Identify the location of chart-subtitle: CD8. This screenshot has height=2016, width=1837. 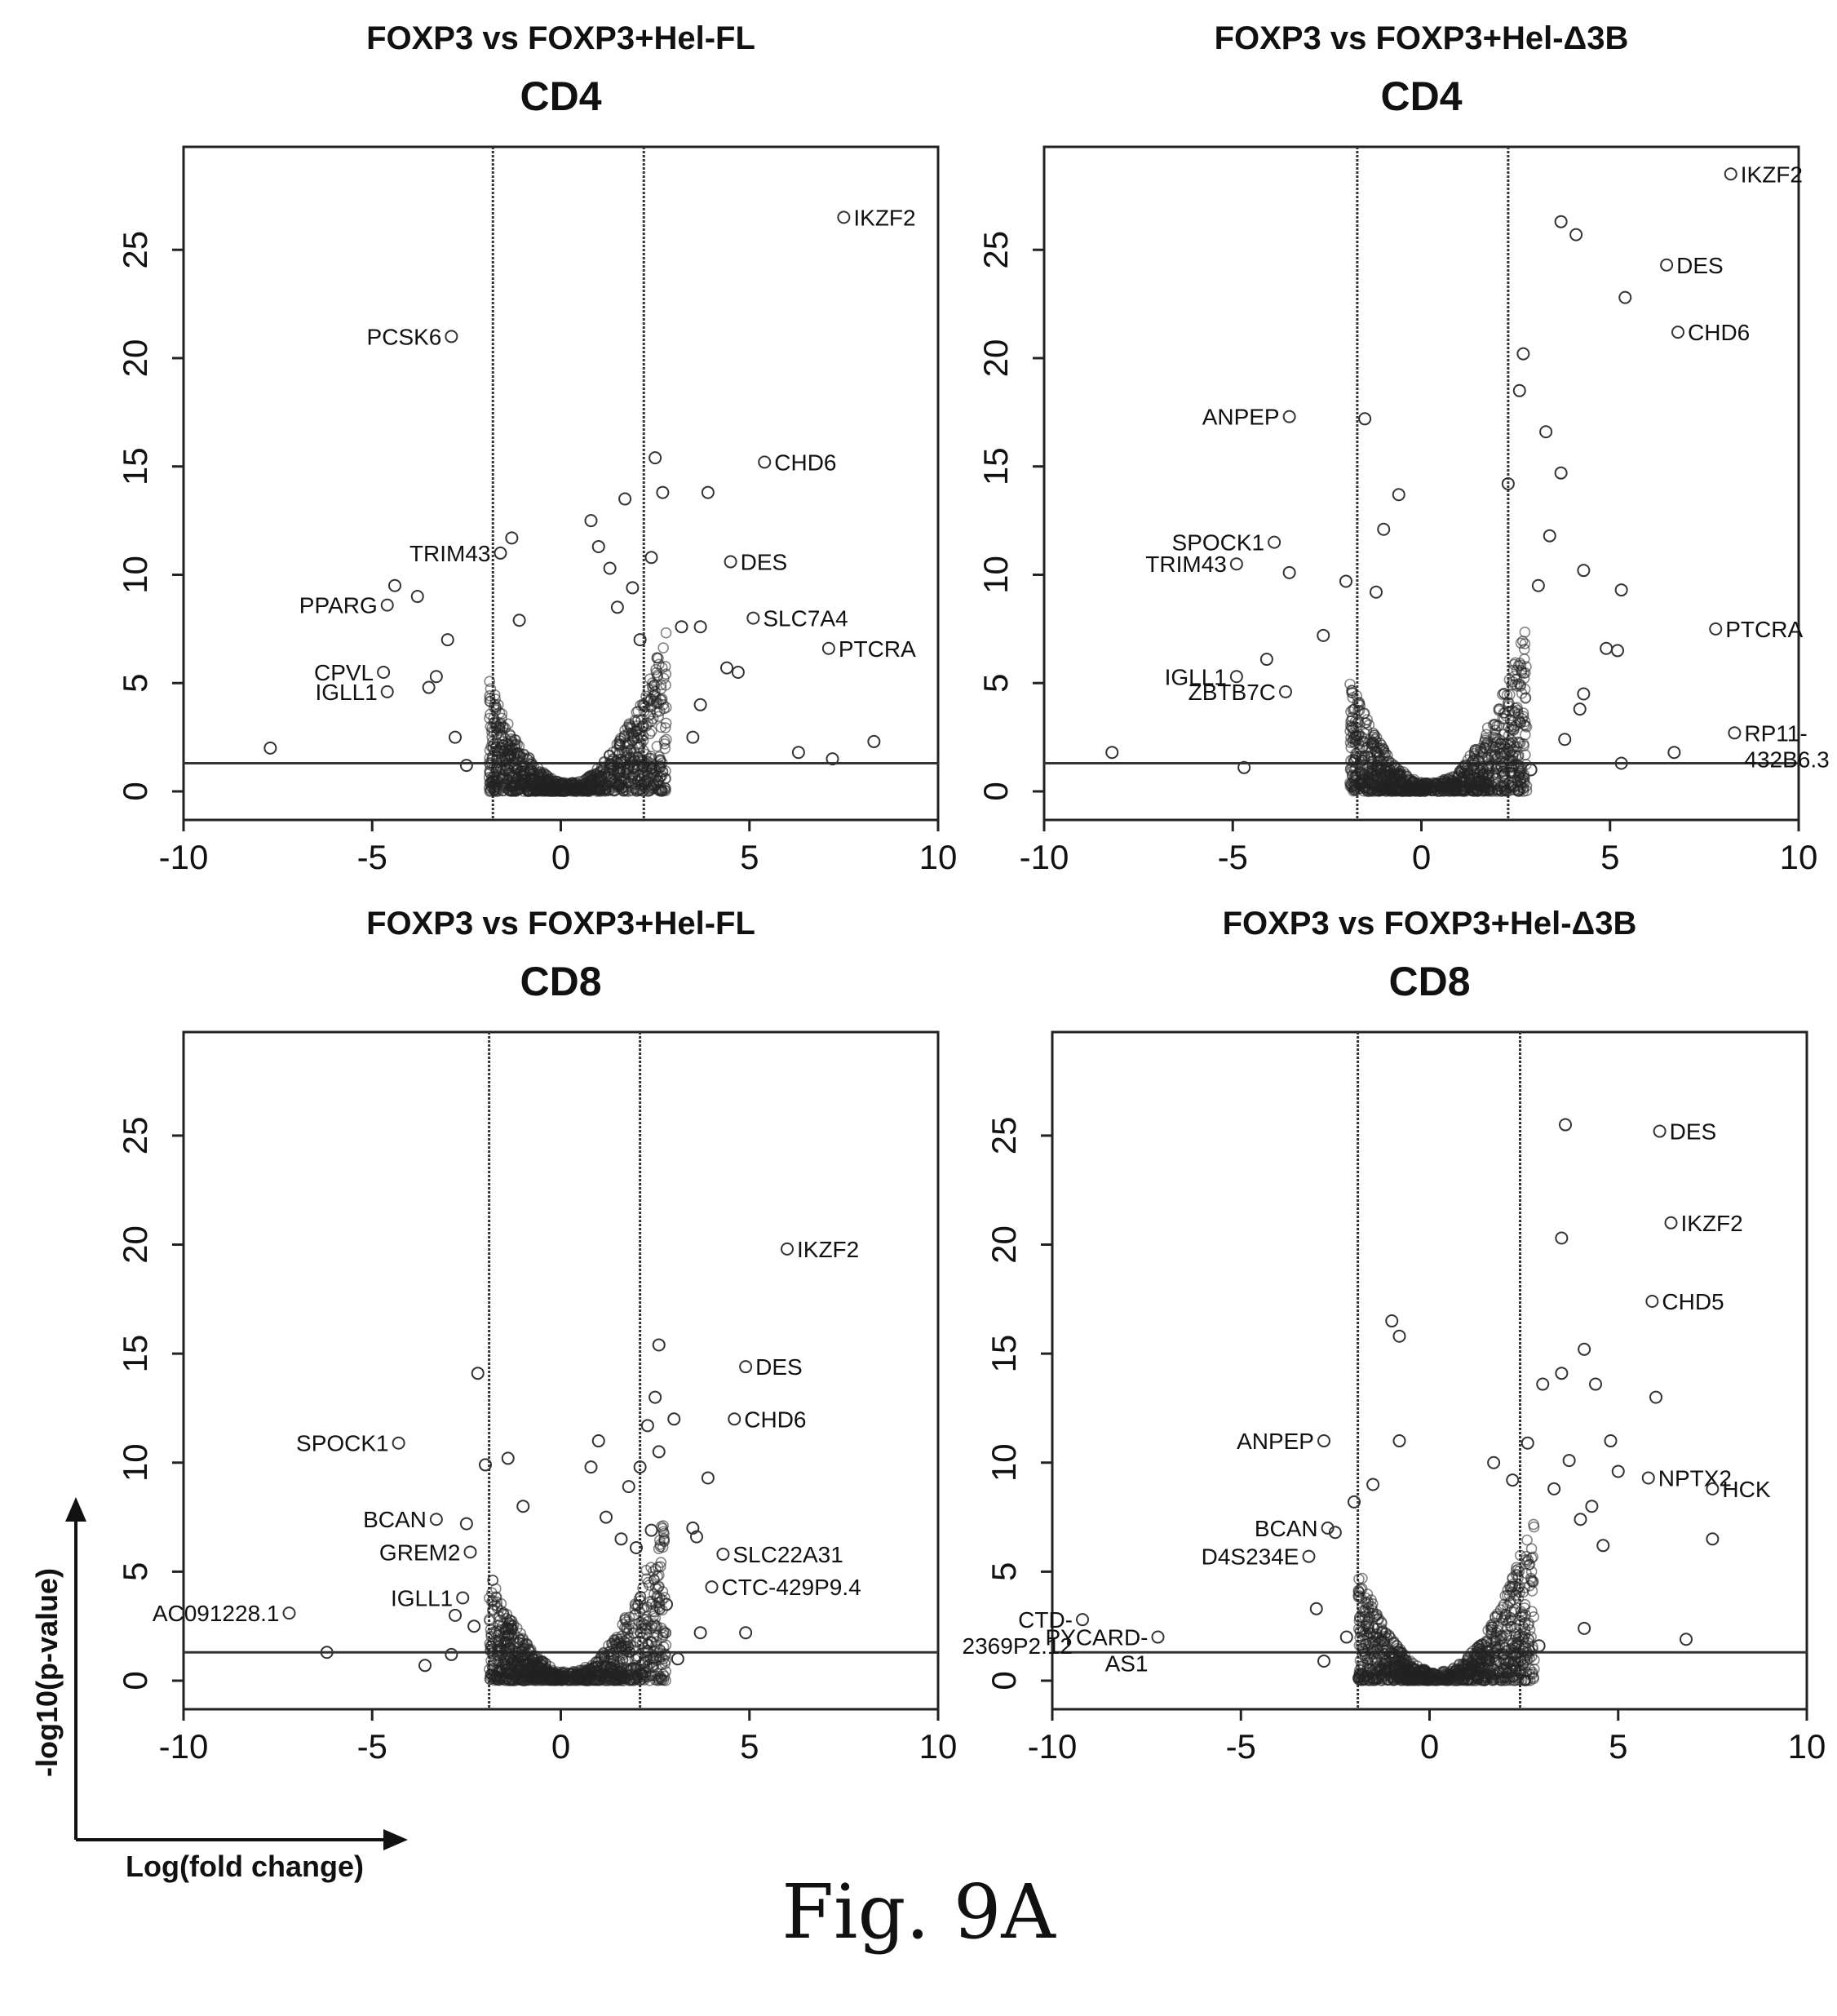
(1429, 981).